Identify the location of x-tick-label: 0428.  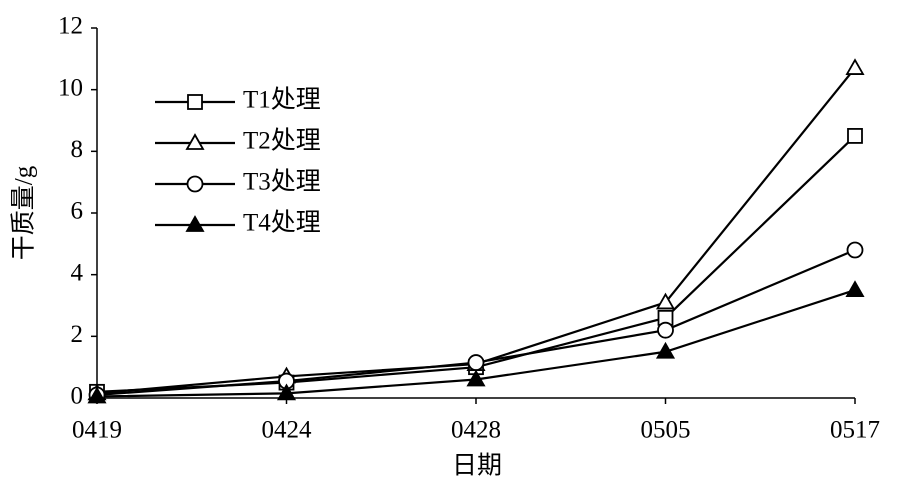
(476, 430).